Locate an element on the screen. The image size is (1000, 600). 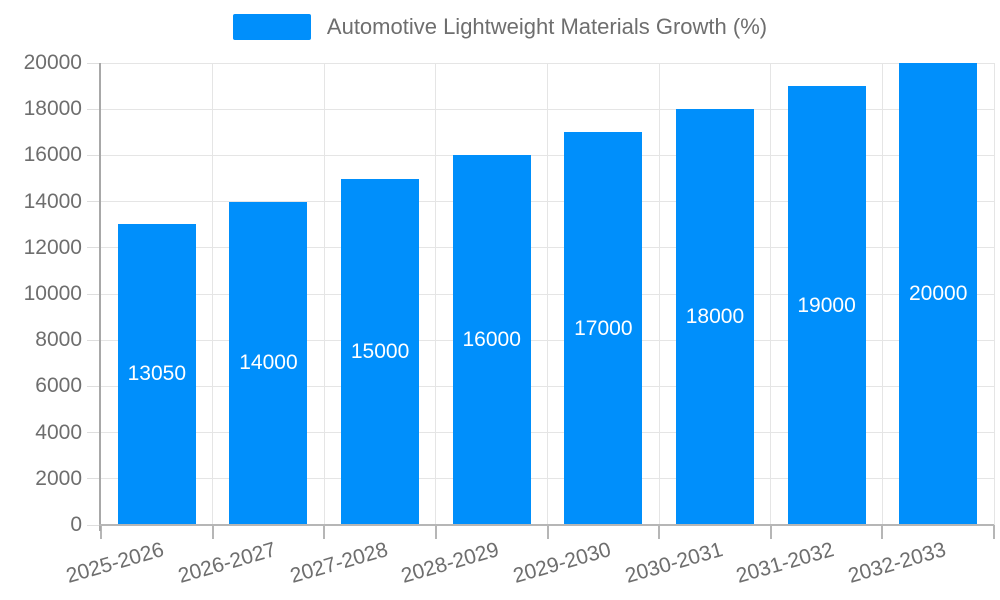
bar-value-label: 17000 is located at coordinates (603, 328).